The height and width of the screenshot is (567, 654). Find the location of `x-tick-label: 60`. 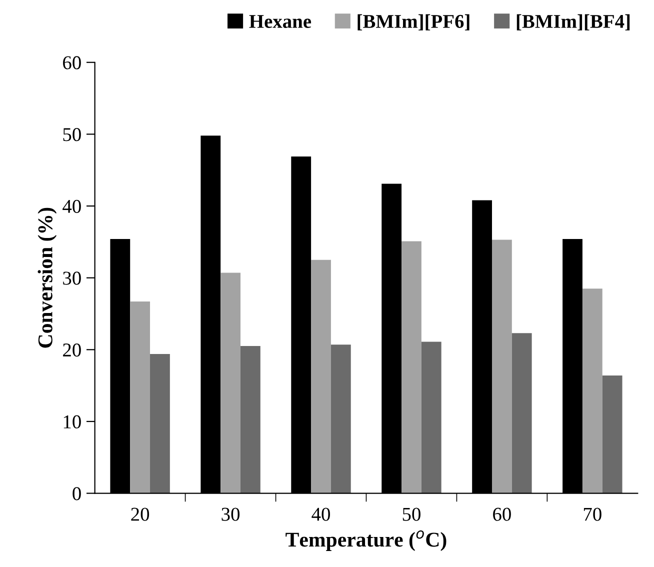

x-tick-label: 60 is located at coordinates (502, 514).